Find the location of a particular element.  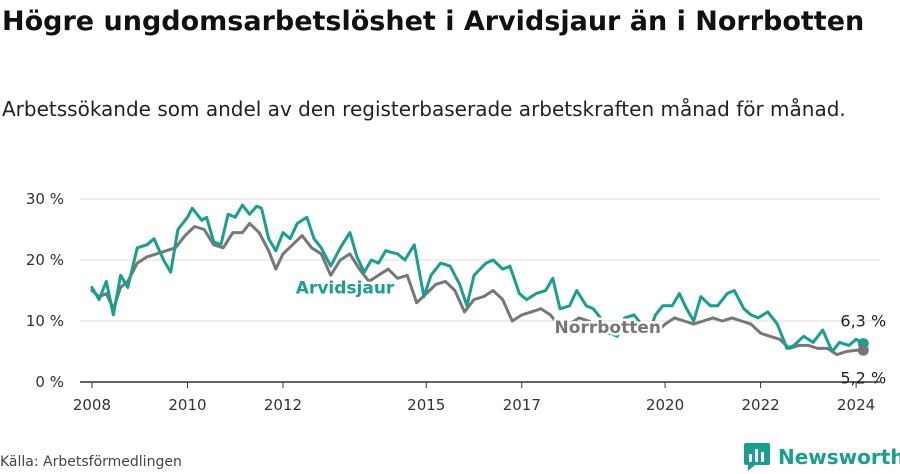

newsworthy-logo-icon is located at coordinates (757, 457).